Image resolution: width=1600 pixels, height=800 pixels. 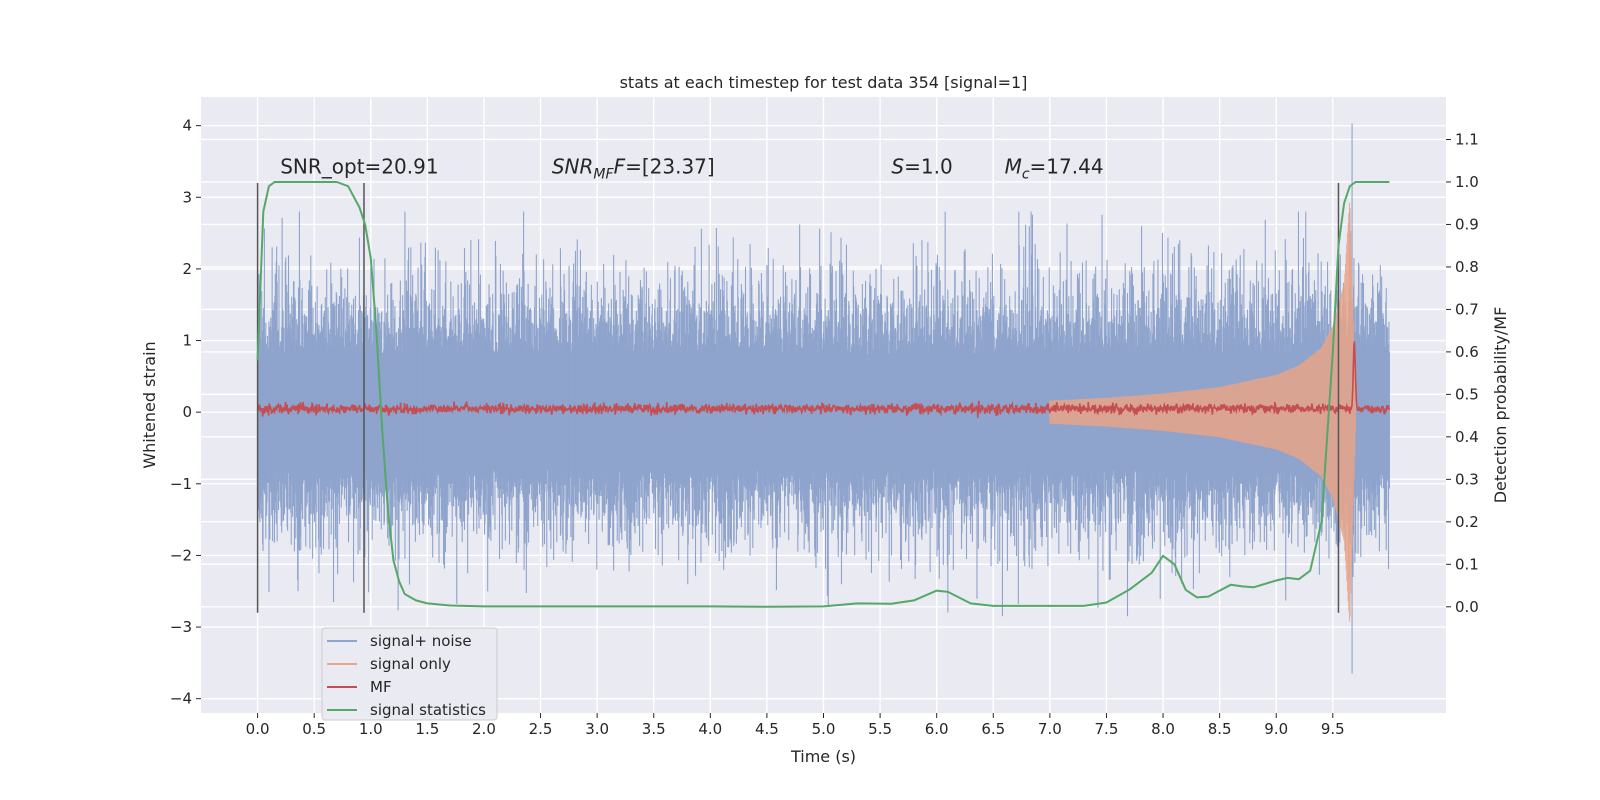 What do you see at coordinates (1500, 405) in the screenshot?
I see `y-right-axis-title: Detection probability/MF` at bounding box center [1500, 405].